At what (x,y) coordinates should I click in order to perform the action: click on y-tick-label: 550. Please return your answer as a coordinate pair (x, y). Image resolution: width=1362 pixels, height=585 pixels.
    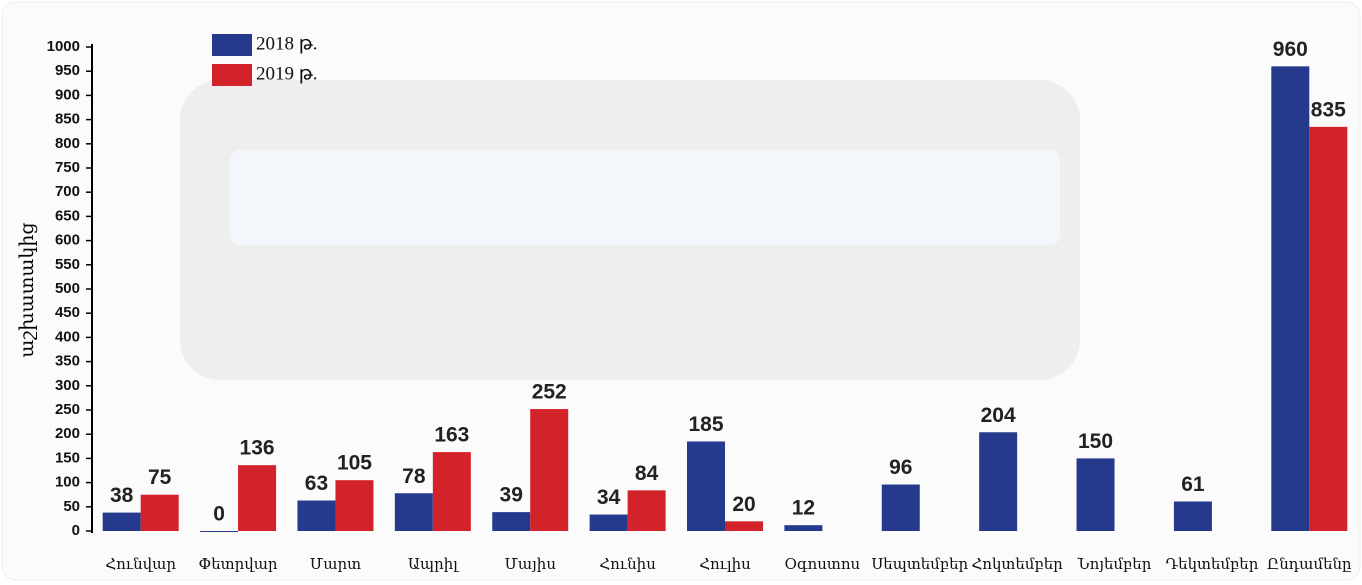
    Looking at the image, I should click on (67, 264).